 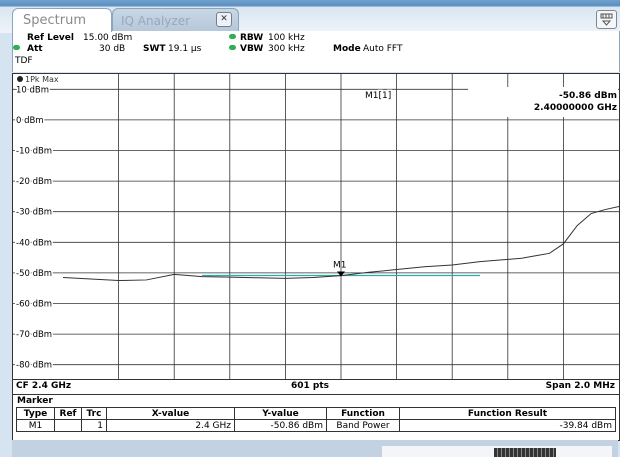 What do you see at coordinates (34, 152) in the screenshot?
I see `y-tick-label: -10 dBm` at bounding box center [34, 152].